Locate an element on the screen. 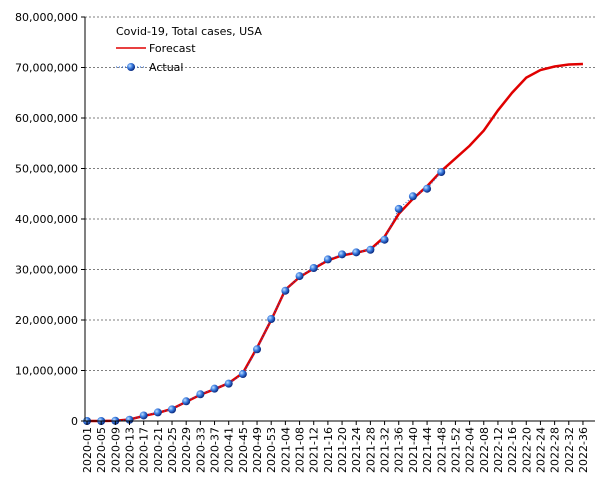  y-tick-label: 0 is located at coordinates (74, 421).